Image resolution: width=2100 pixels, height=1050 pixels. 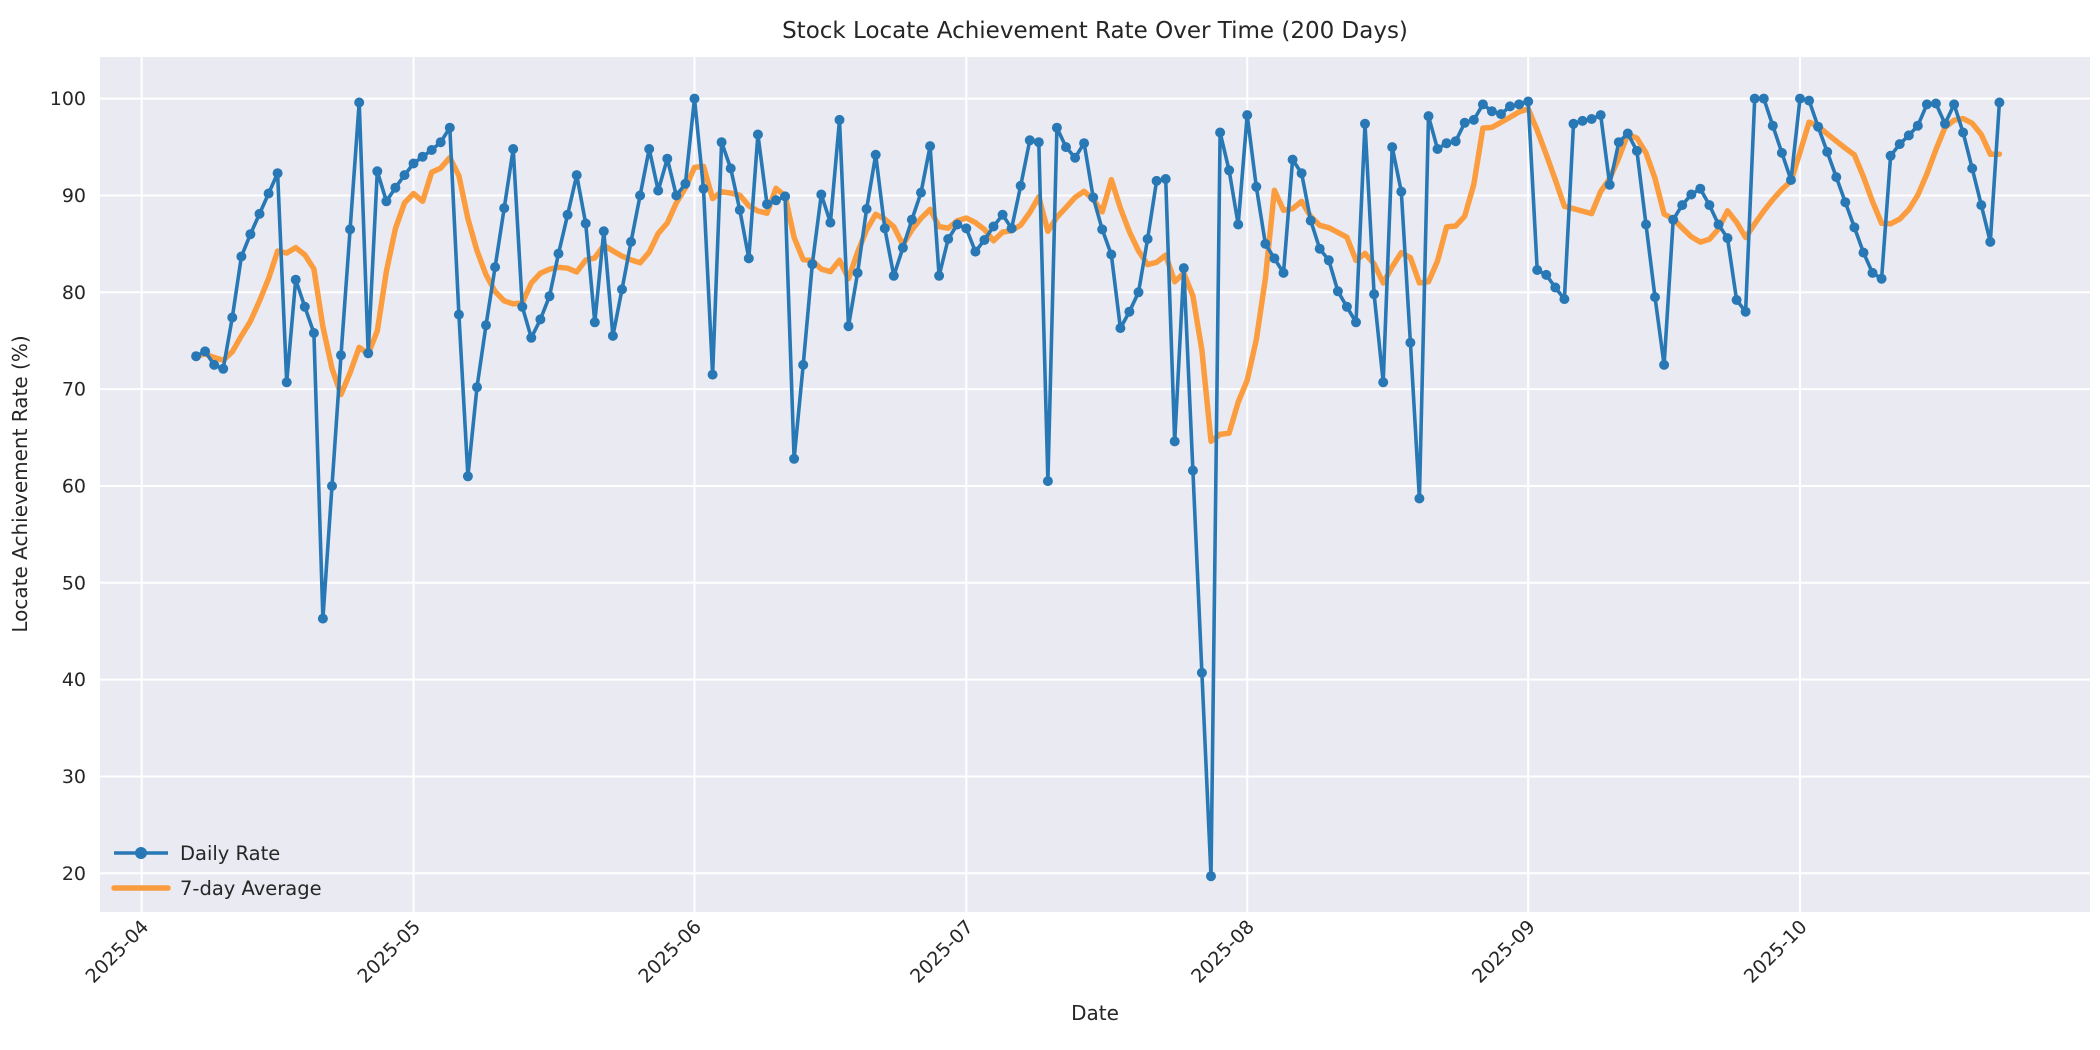 I want to click on x-tick-label: 2025-09, so click(x=1504, y=952).